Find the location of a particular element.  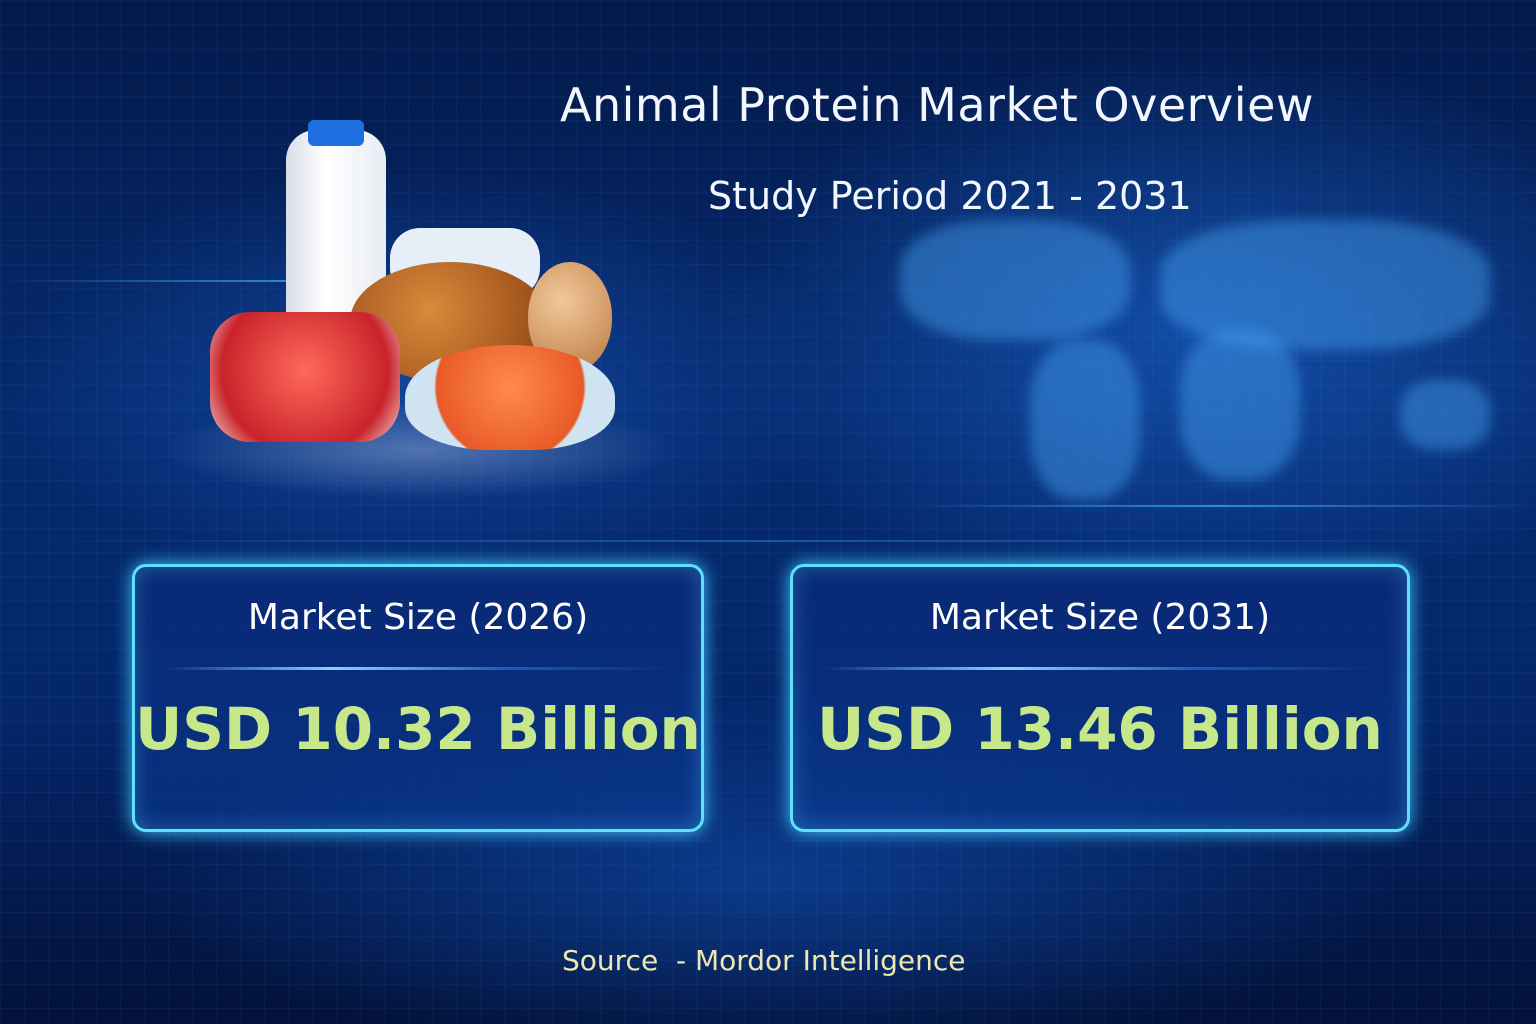

card-value: USD 13.46 Billion is located at coordinates (1100, 729).